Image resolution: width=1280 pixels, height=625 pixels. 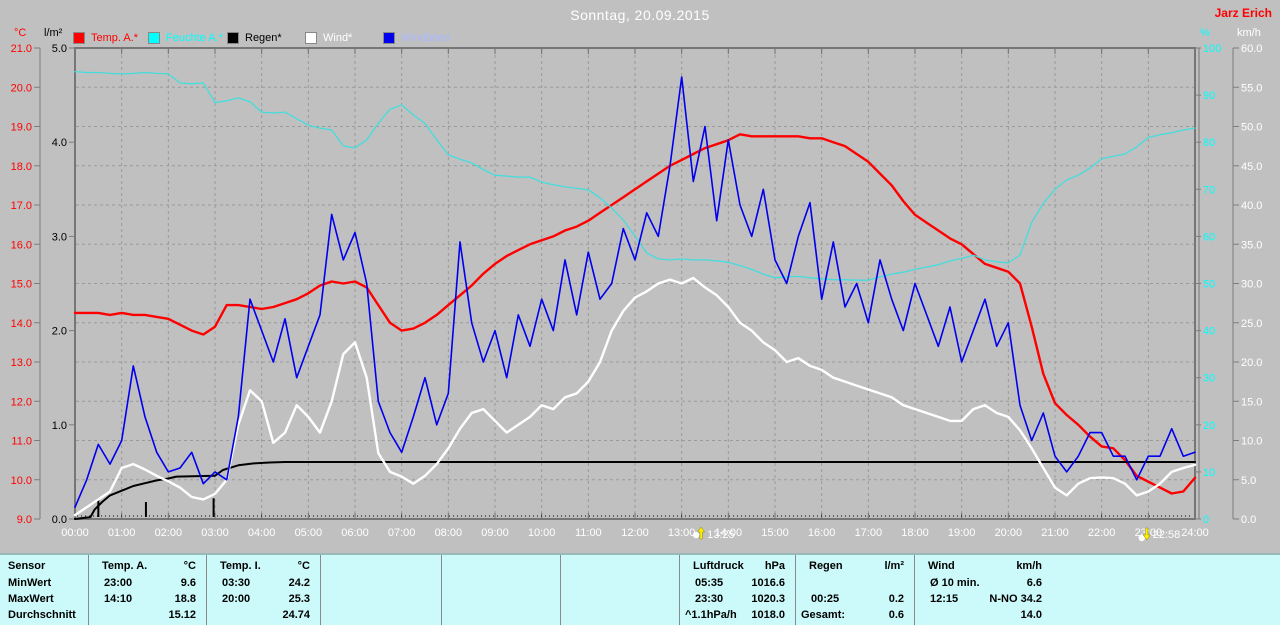 What do you see at coordinates (1209, 426) in the screenshot?
I see `humidity-tick-label: 20` at bounding box center [1209, 426].